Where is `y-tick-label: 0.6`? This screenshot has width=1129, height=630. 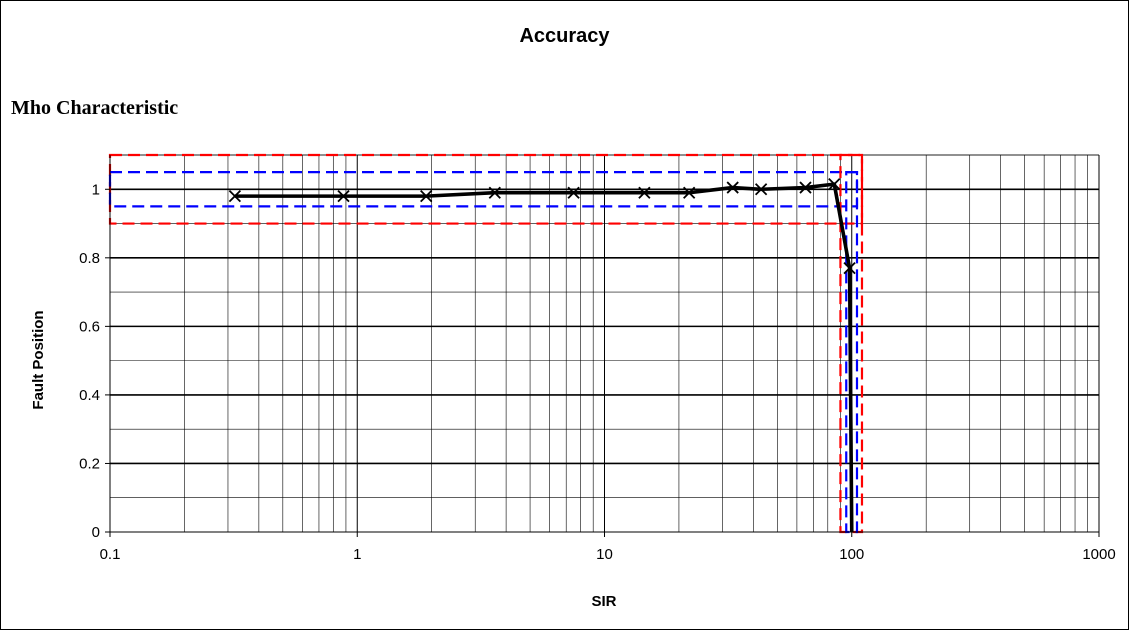
y-tick-label: 0.6 is located at coordinates (89, 326).